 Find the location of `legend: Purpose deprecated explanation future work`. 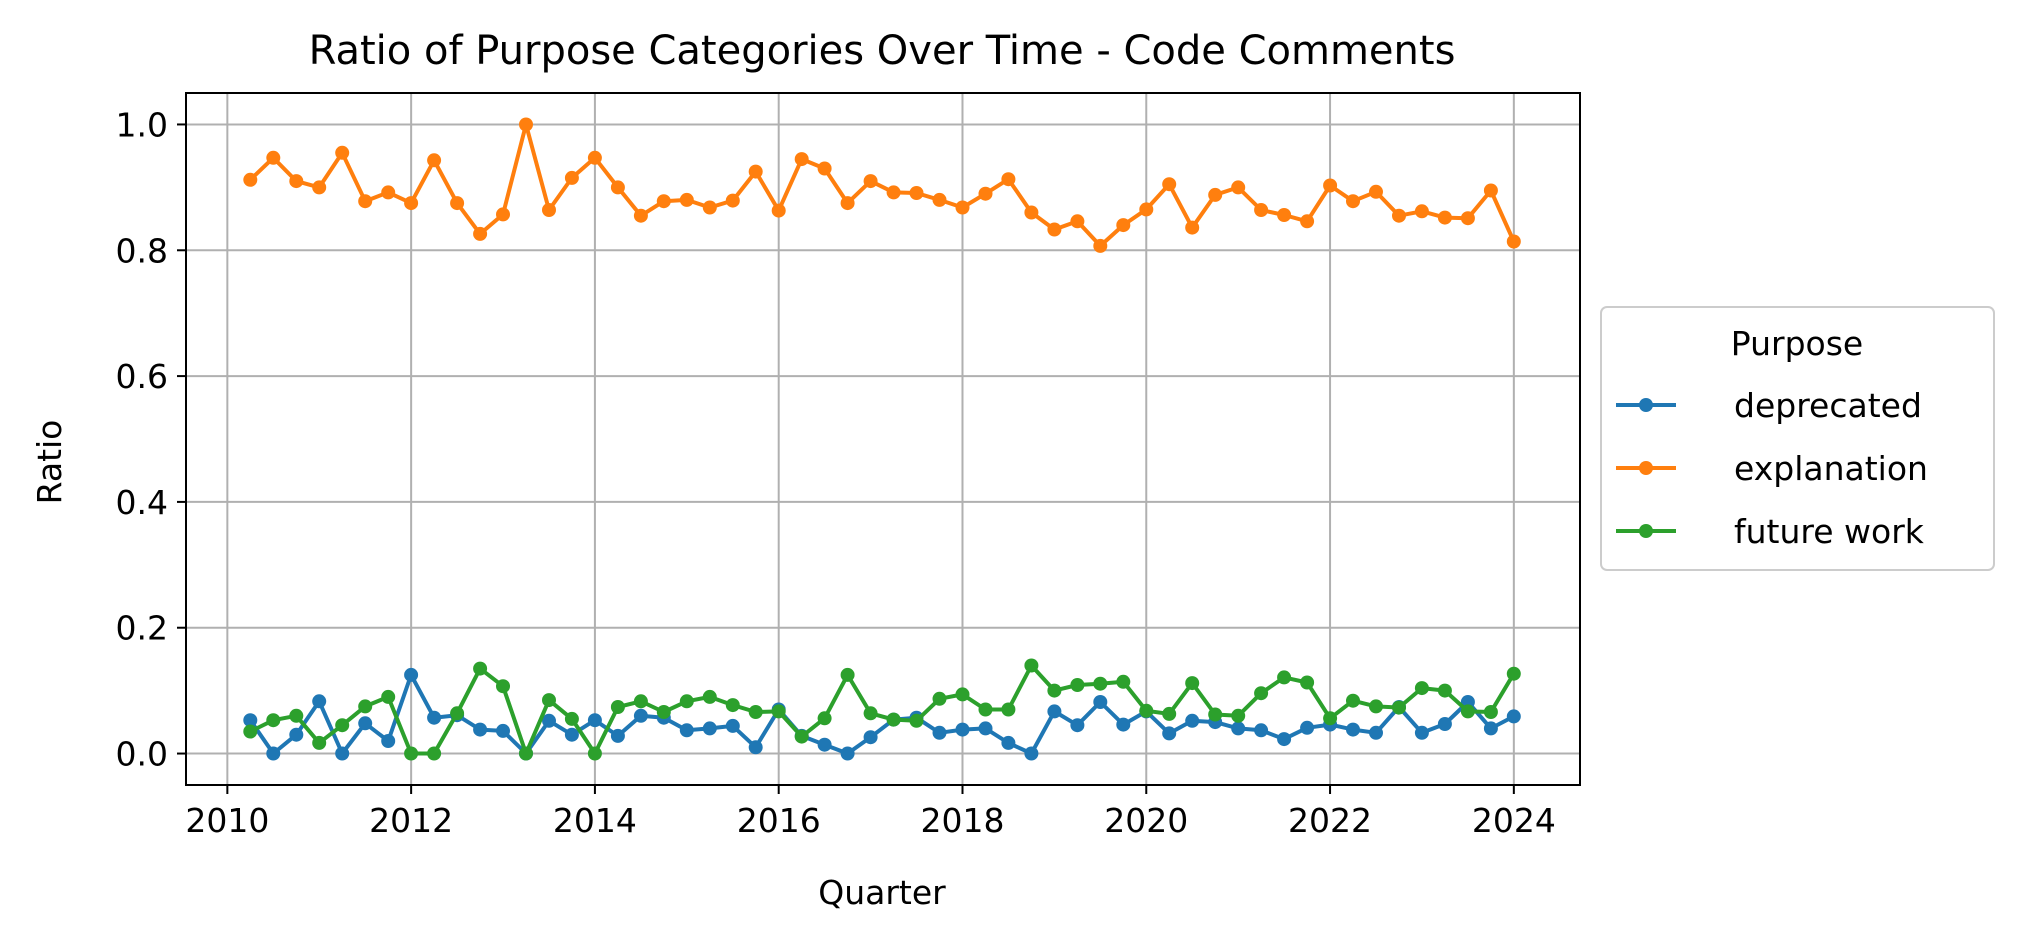

legend: Purpose deprecated explanation future work is located at coordinates (1797, 438).